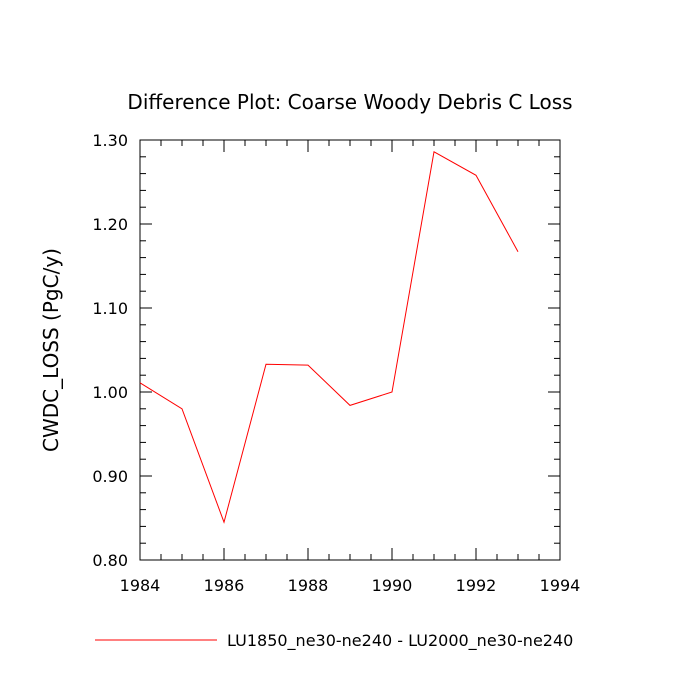 This screenshot has width=700, height=700. What do you see at coordinates (51, 350) in the screenshot?
I see `y-axis-label: CWDC_LOSS (PgC/y)` at bounding box center [51, 350].